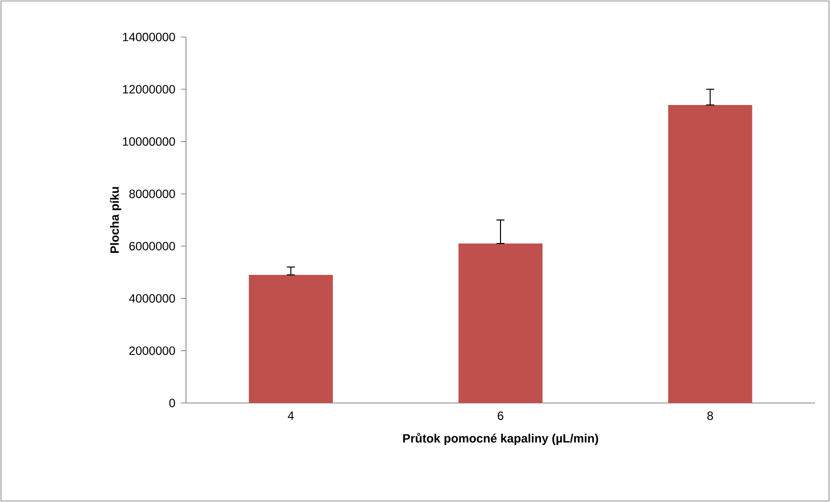  I want to click on x-axis-title: Průtok pomocné kapaliny (µL/min), so click(500, 438).